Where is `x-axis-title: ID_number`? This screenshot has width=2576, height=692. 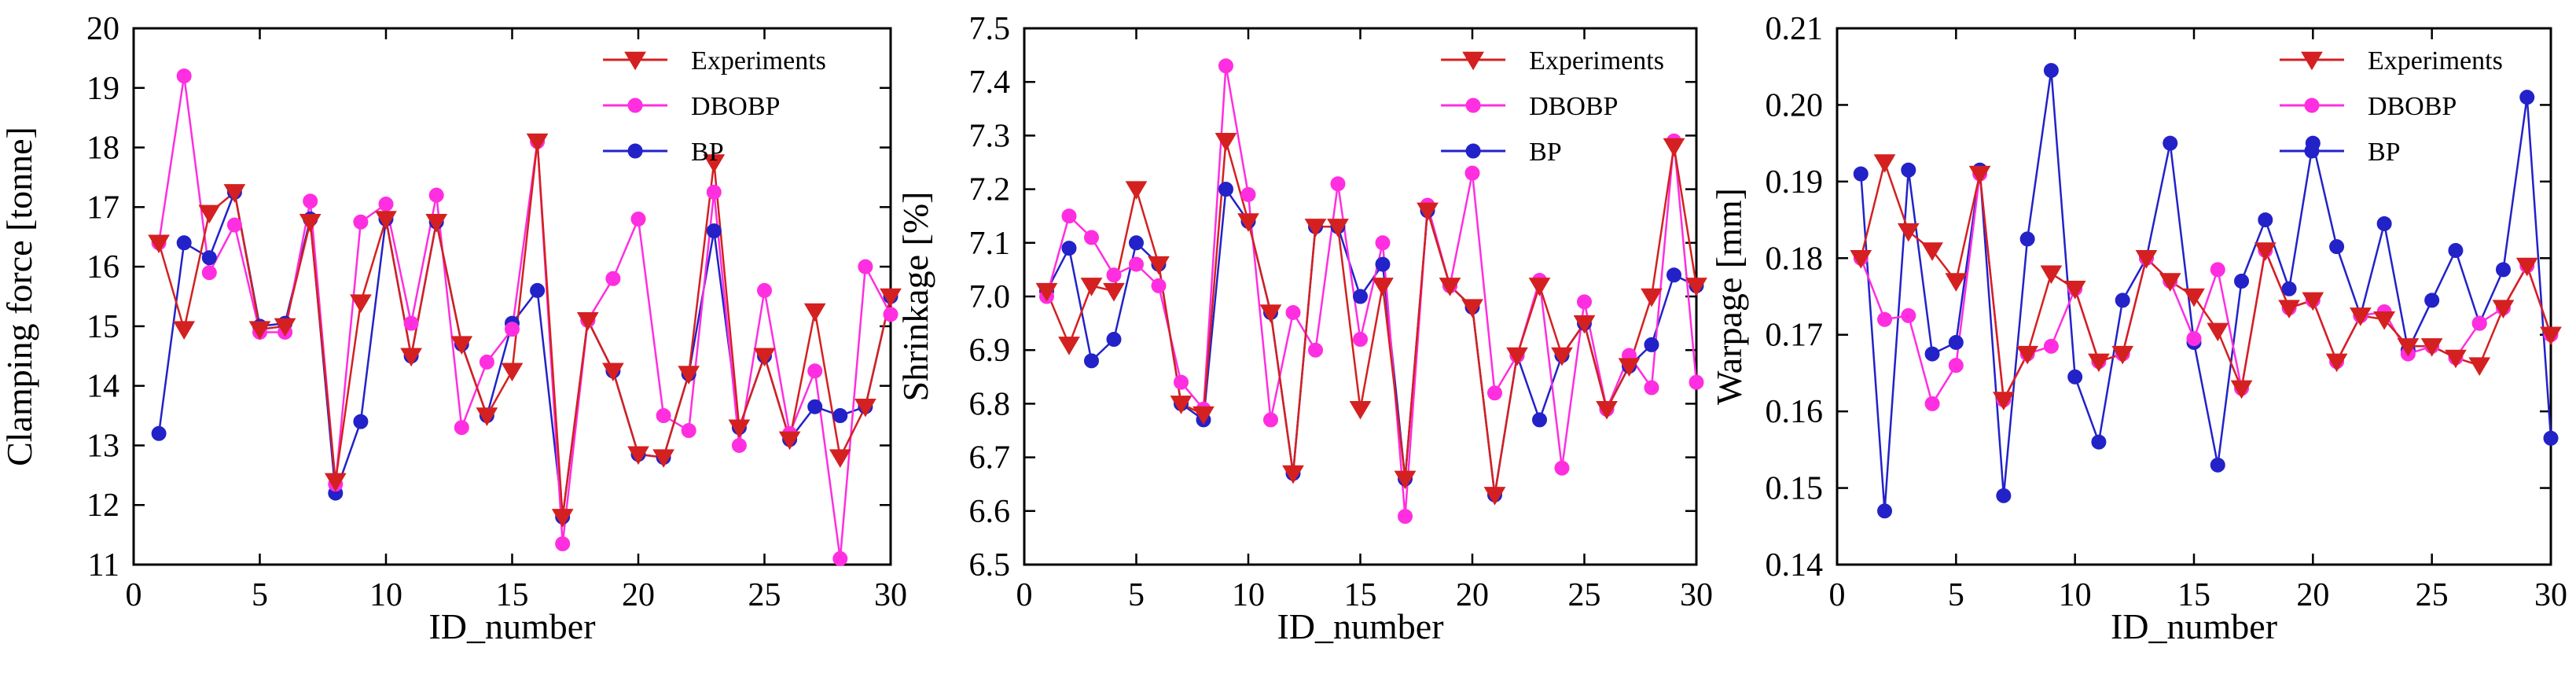
x-axis-title: ID_number is located at coordinates (2194, 626).